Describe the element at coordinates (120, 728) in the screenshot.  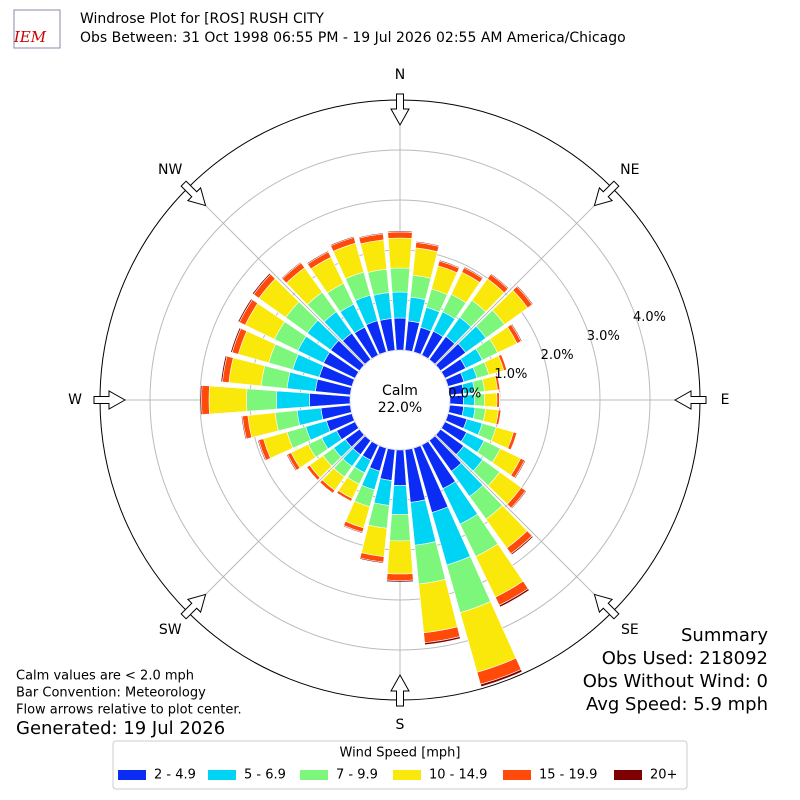
I see `generated: Generated: 19 Jul 2026` at that location.